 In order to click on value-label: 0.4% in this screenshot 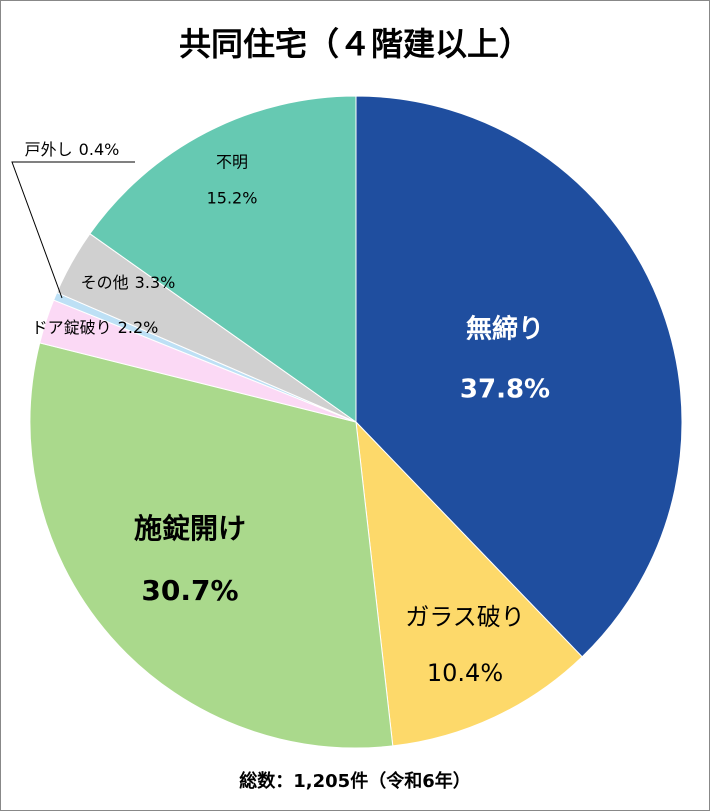, I will do `click(99, 149)`.